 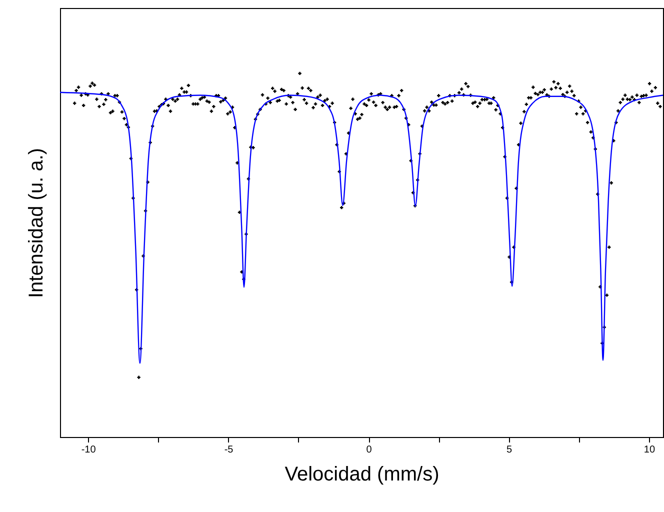 What do you see at coordinates (509, 450) in the screenshot?
I see `x-tick-label: 5` at bounding box center [509, 450].